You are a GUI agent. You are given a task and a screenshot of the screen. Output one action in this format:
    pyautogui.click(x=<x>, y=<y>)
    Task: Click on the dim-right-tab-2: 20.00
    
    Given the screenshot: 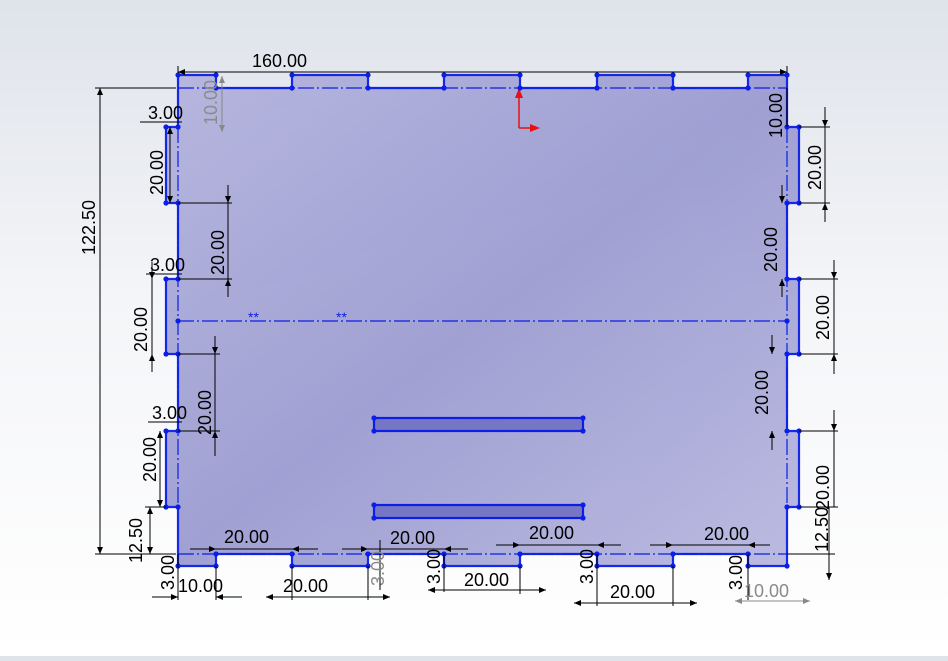 What is the action you would take?
    pyautogui.click(x=818, y=317)
    